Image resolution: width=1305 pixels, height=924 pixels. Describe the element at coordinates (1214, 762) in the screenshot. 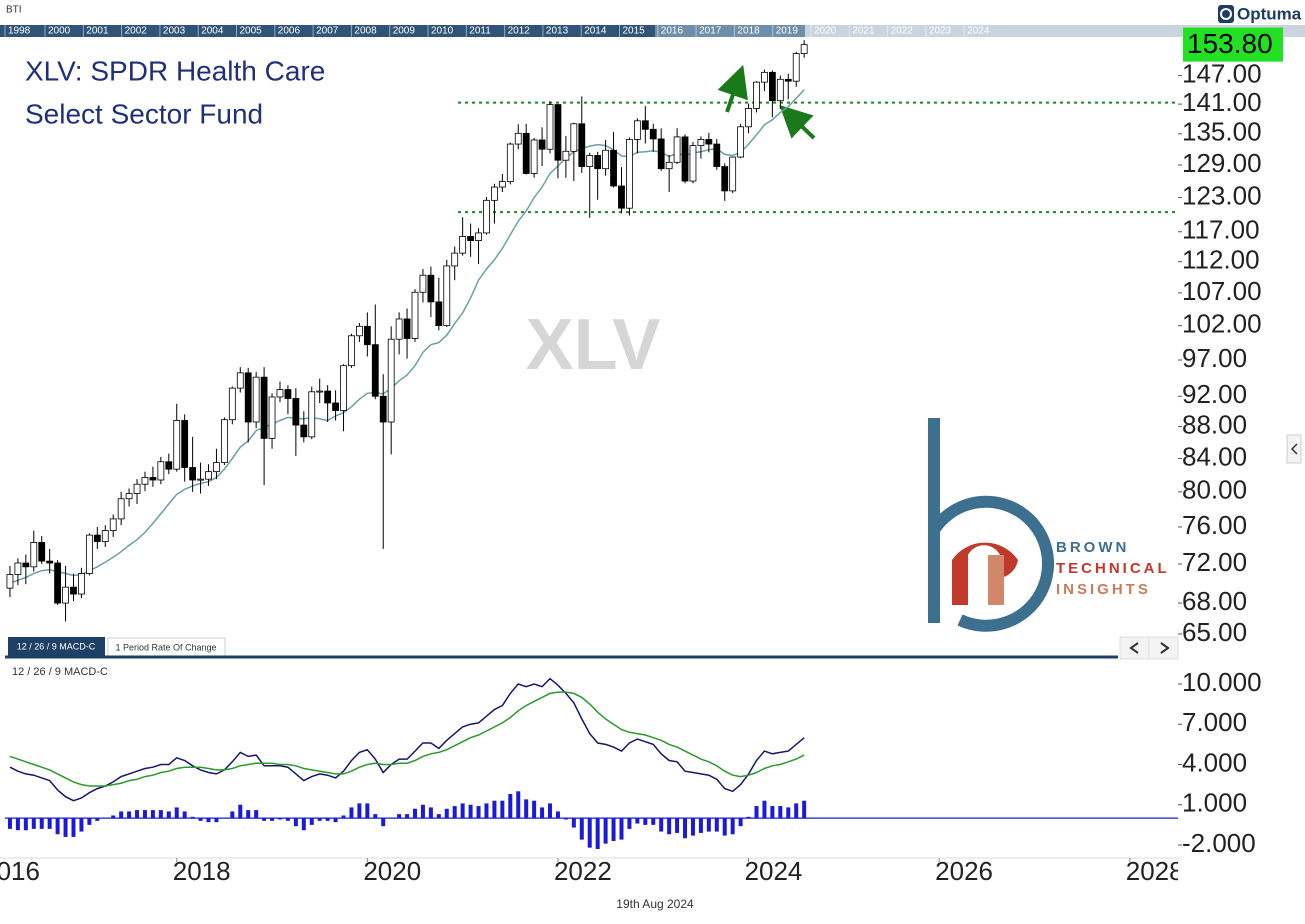

I see `y-tick-label: 4.000` at that location.